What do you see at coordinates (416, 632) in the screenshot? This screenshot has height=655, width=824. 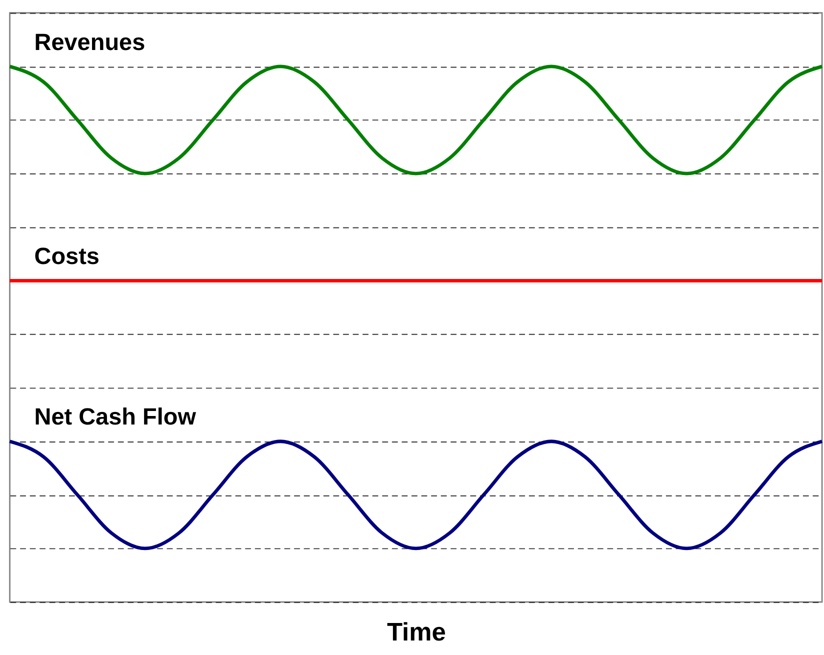 I see `x-axis-title: Time` at bounding box center [416, 632].